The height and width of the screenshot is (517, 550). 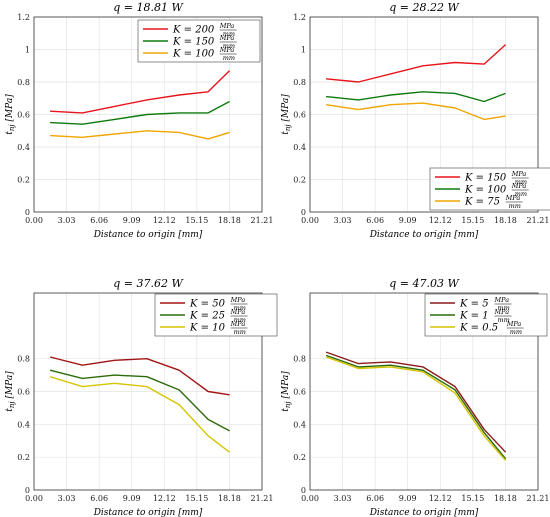 I want to click on chart-title: q = 37.62 W, so click(x=148, y=283).